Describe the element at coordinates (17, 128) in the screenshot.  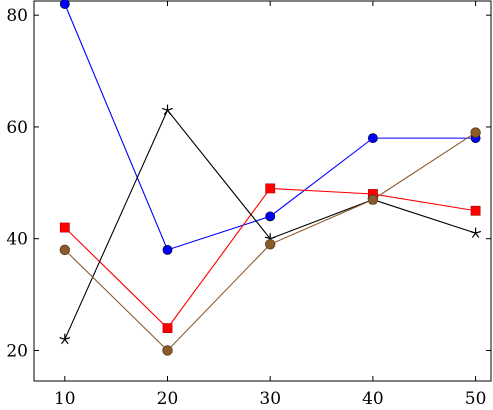
I see `y-tick-label: 60` at that location.